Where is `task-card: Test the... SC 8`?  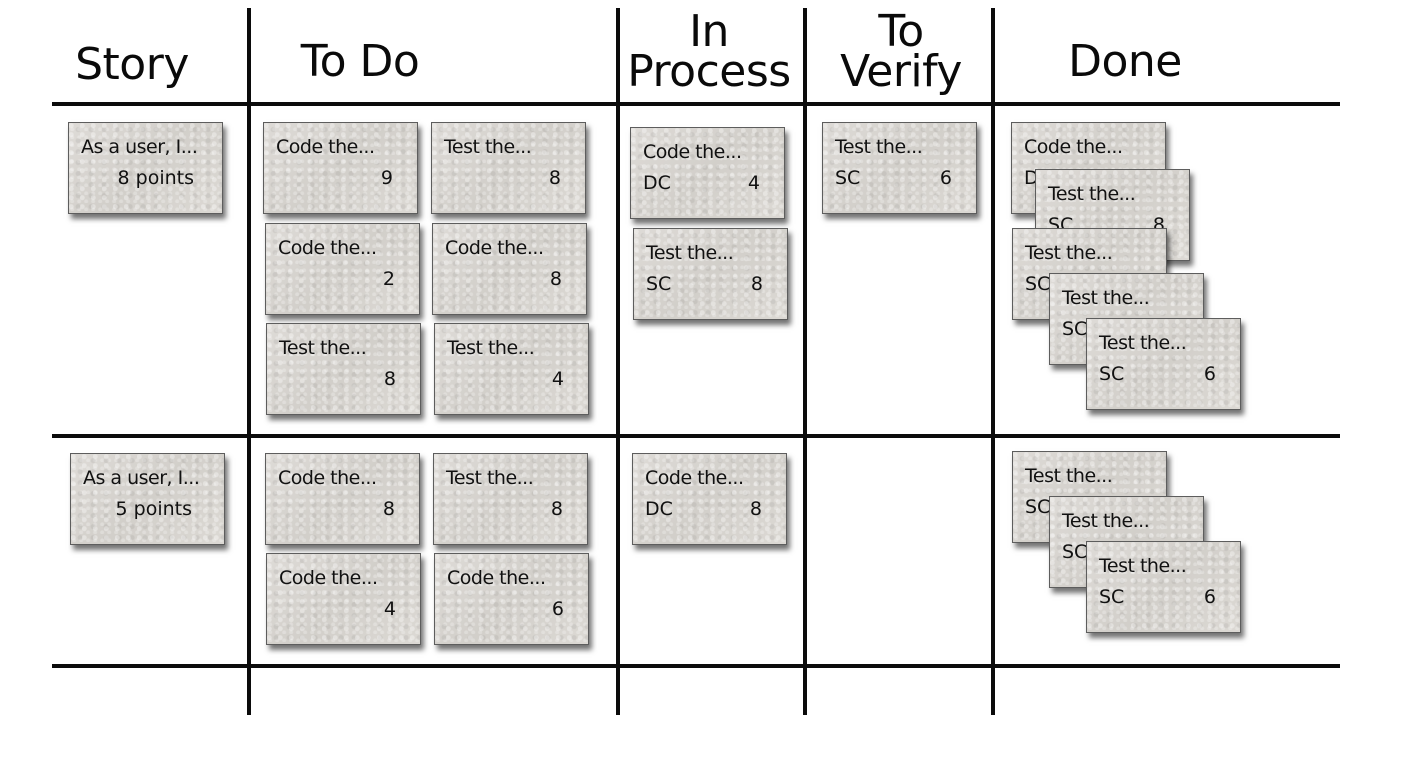
task-card: Test the... SC 8 is located at coordinates (710, 274).